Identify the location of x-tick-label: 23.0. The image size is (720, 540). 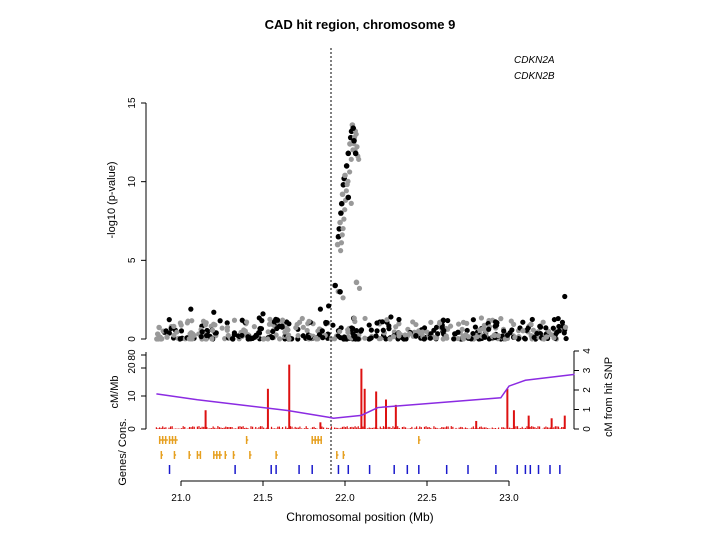
(509, 498).